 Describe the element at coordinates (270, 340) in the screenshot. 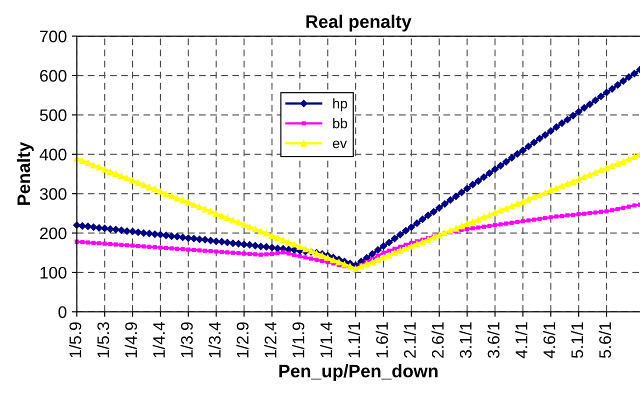

I see `x-tick-label: 1/2.4` at that location.